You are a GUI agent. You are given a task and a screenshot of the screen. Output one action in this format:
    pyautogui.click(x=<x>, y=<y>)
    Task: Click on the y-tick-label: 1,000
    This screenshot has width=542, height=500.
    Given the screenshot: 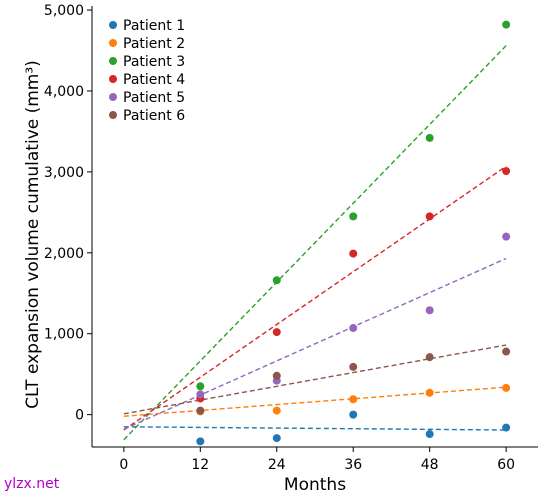 What is the action you would take?
    pyautogui.click(x=64, y=335)
    